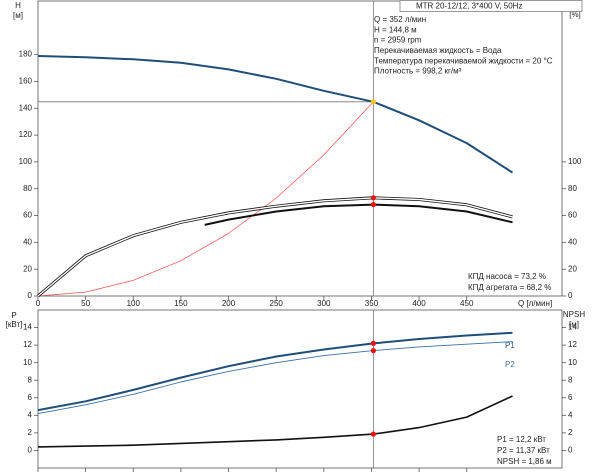 The image size is (600, 474). What do you see at coordinates (27, 344) in the screenshot?
I see `y-tick-label: 12` at bounding box center [27, 344].